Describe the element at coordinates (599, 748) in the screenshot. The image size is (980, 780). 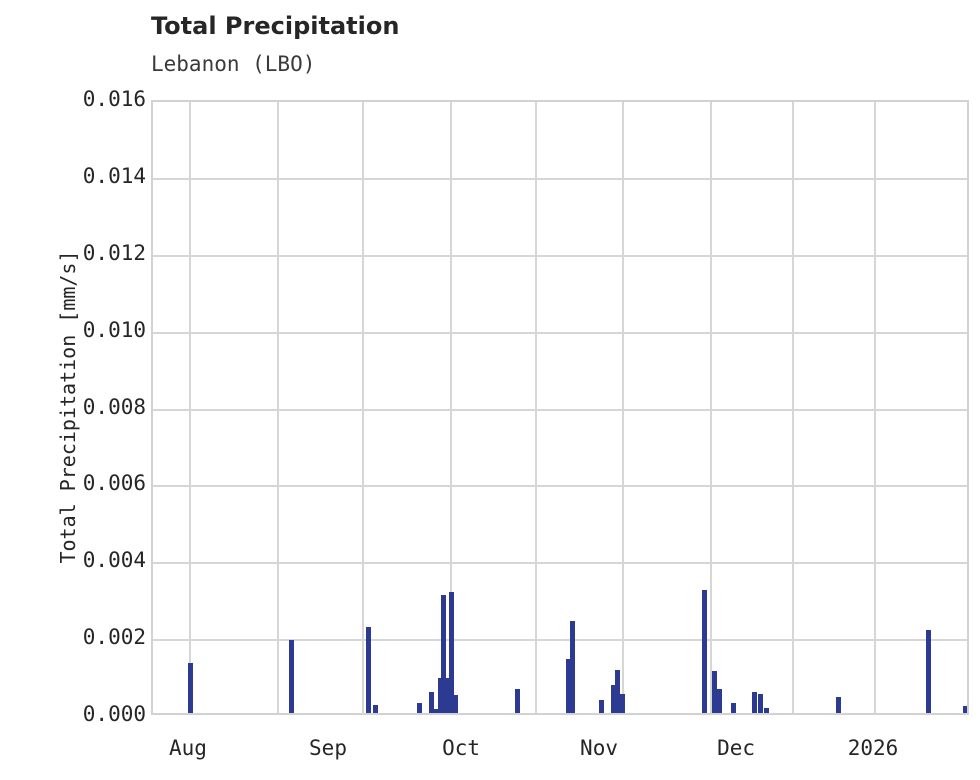
I see `x-tick-label: Nov` at that location.